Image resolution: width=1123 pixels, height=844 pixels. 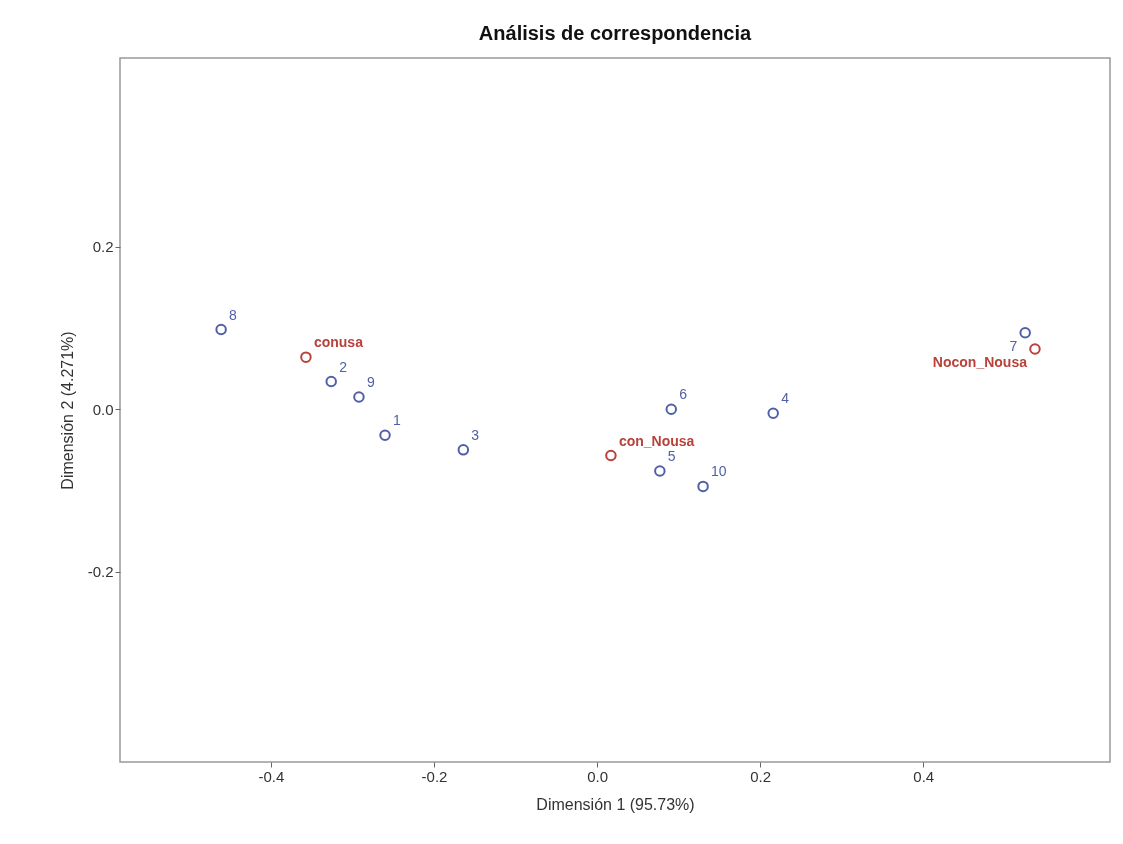 What do you see at coordinates (785, 398) in the screenshot?
I see `annotation: 4` at bounding box center [785, 398].